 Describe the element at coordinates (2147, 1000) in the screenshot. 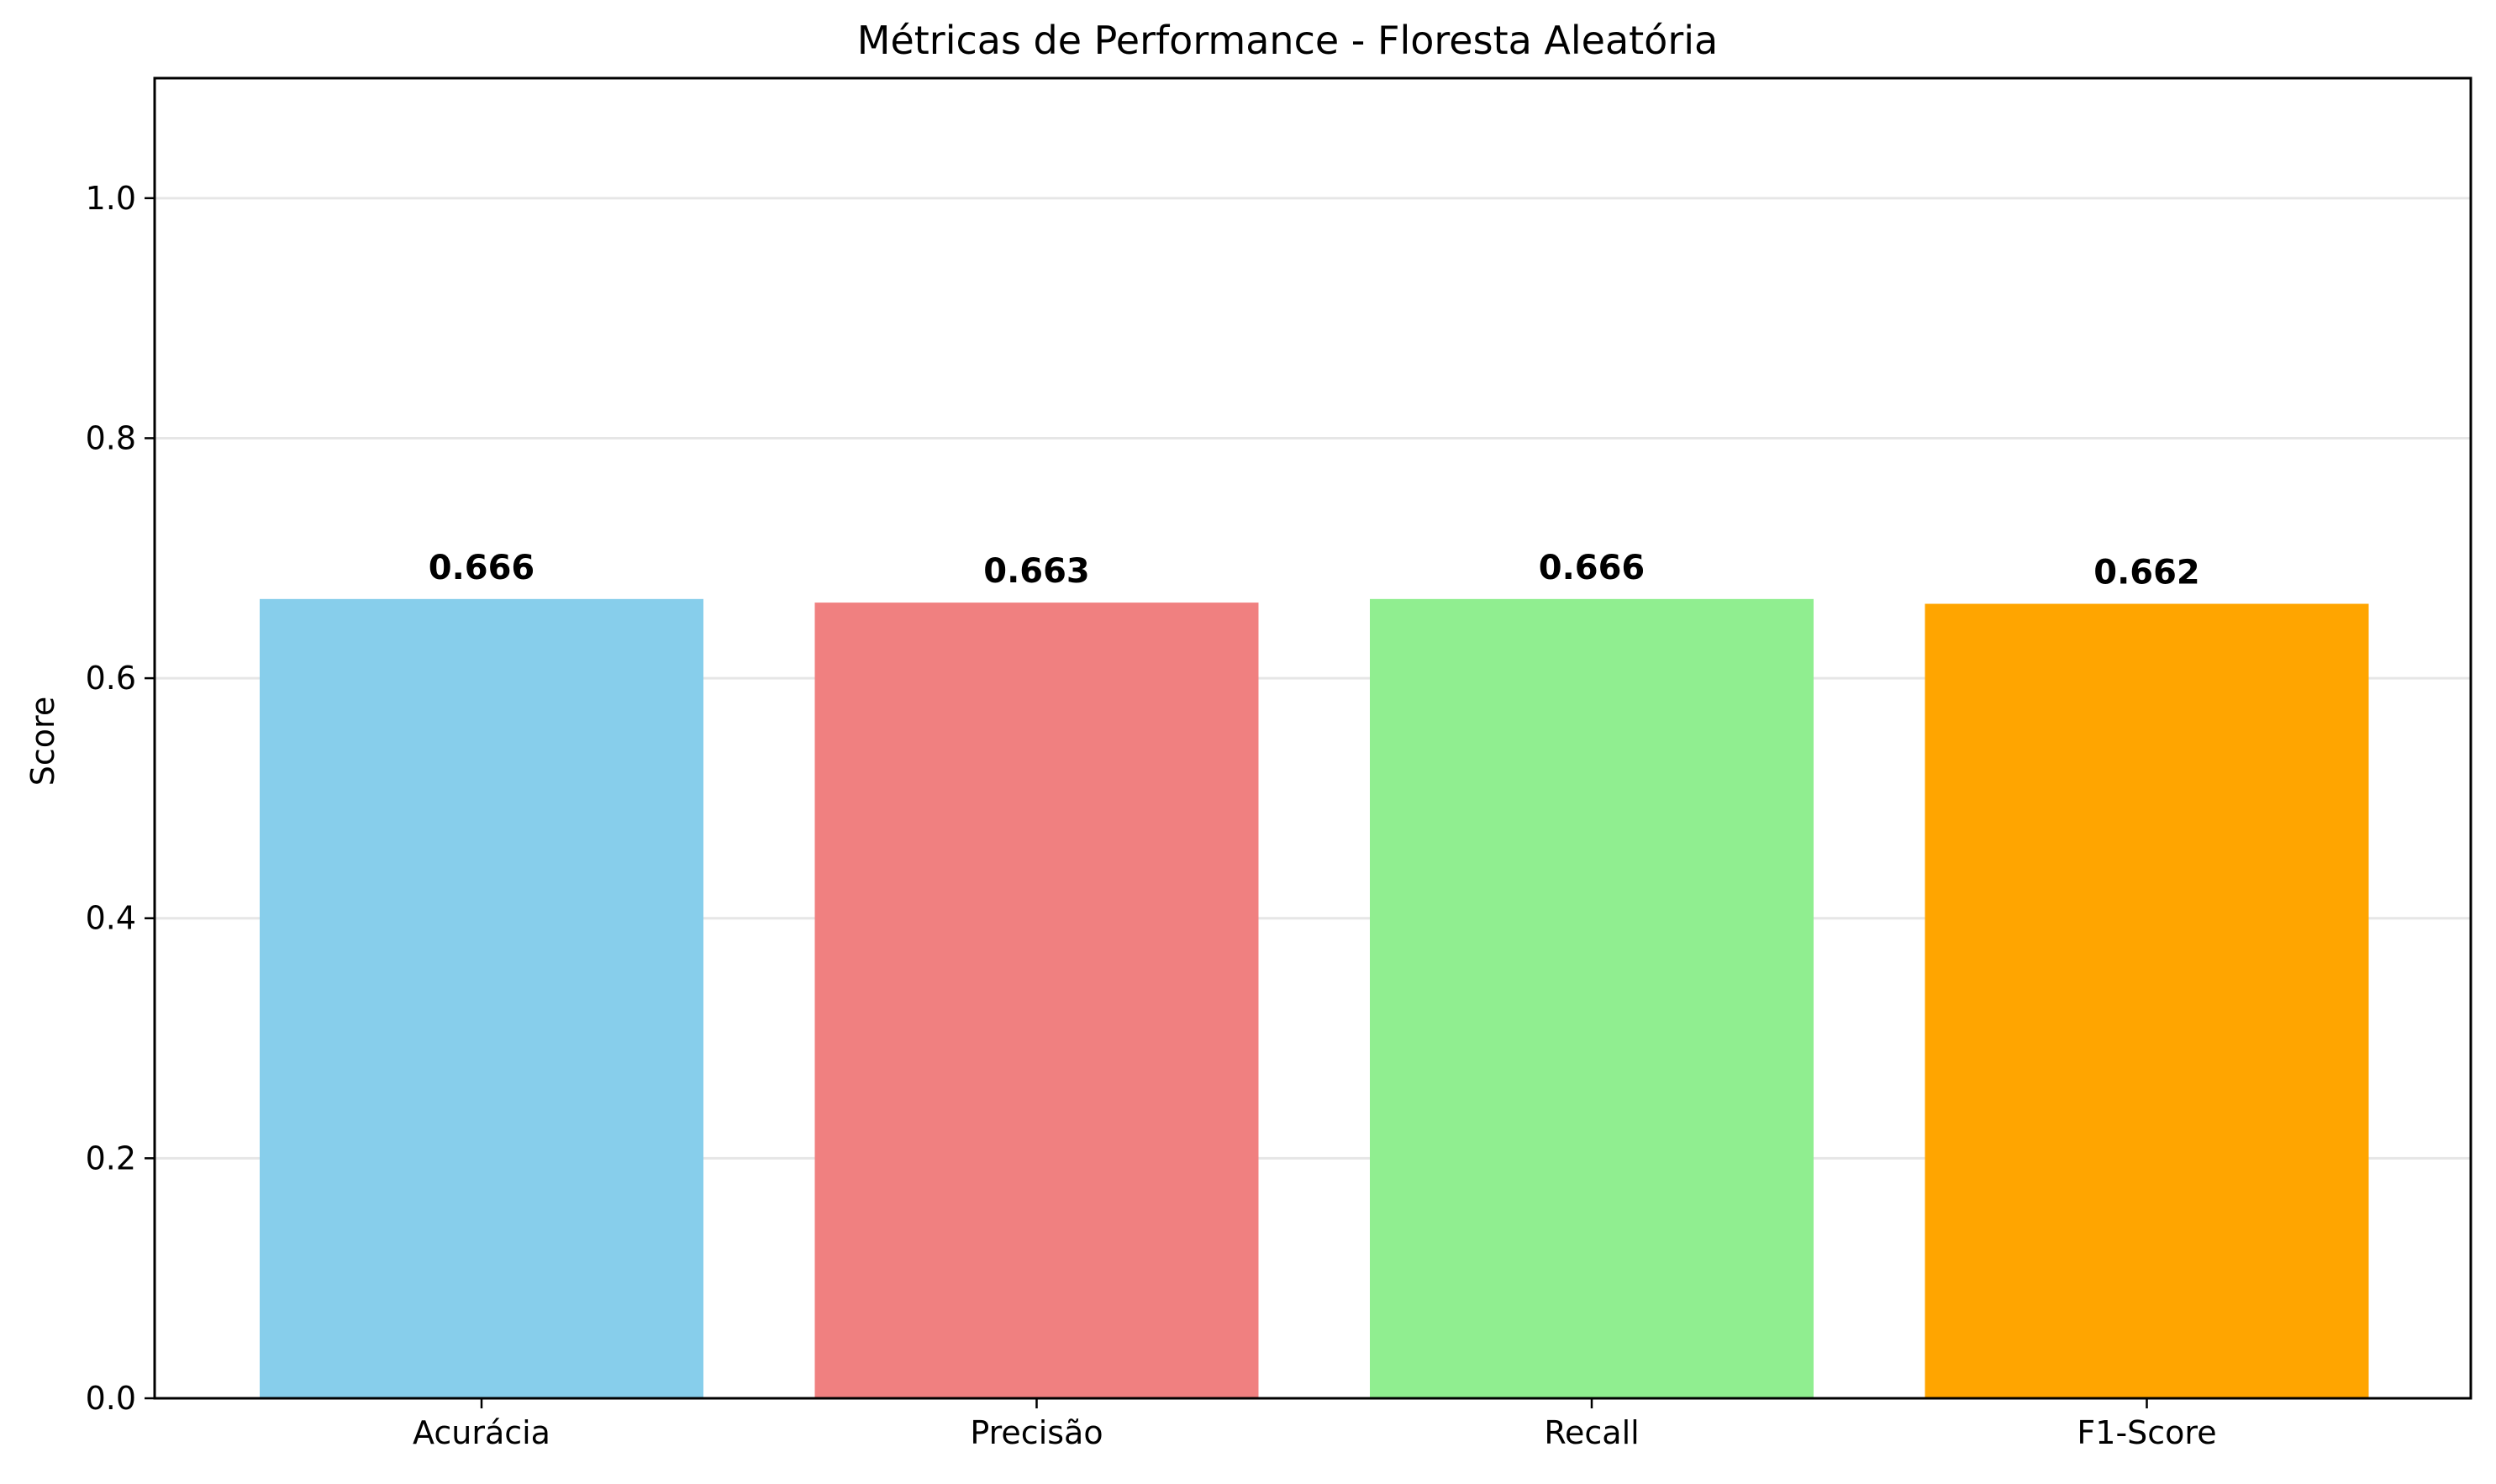

I see `bar-f1-score` at that location.